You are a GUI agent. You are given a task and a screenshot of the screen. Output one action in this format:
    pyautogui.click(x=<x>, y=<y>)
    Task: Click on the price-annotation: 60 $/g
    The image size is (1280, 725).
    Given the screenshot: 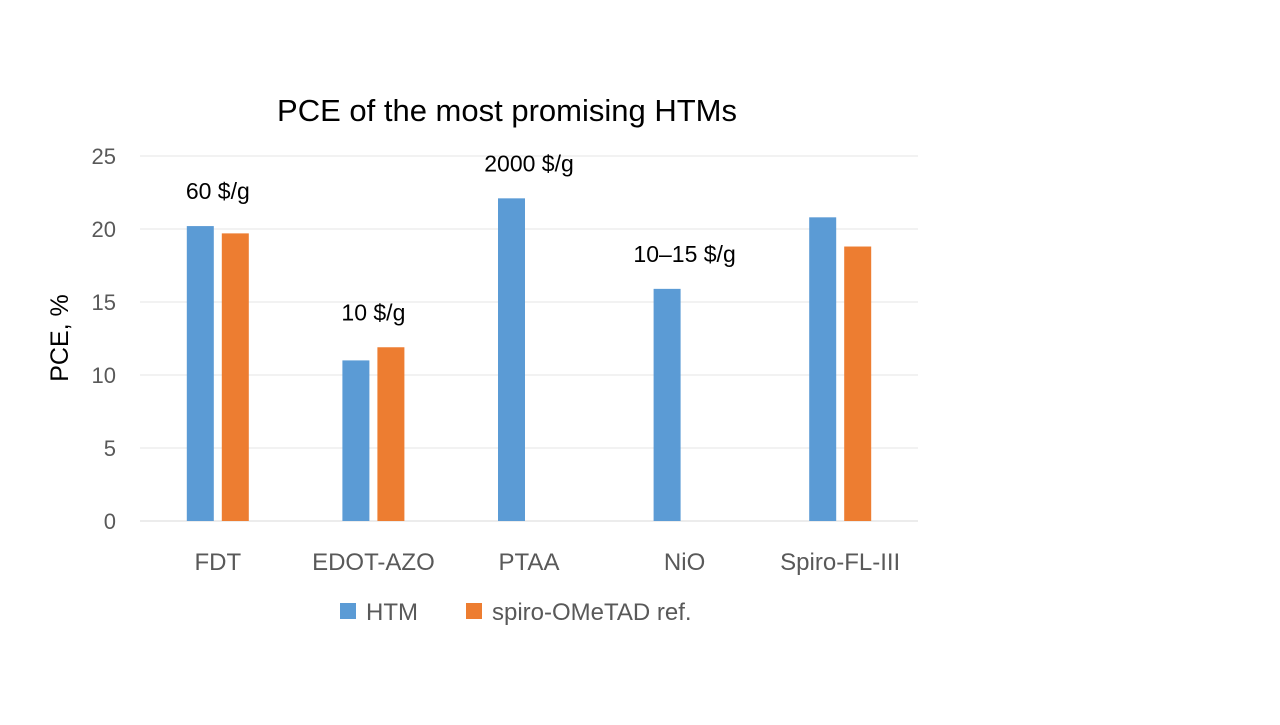 What is the action you would take?
    pyautogui.click(x=218, y=191)
    